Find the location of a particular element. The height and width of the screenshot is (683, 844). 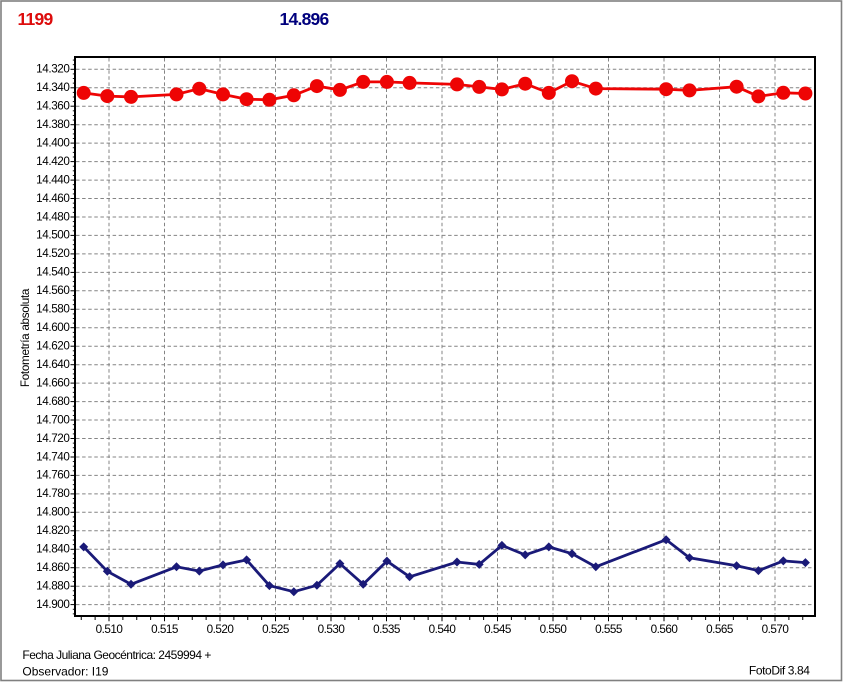

svg-text: 0.535 is located at coordinates (387, 629).